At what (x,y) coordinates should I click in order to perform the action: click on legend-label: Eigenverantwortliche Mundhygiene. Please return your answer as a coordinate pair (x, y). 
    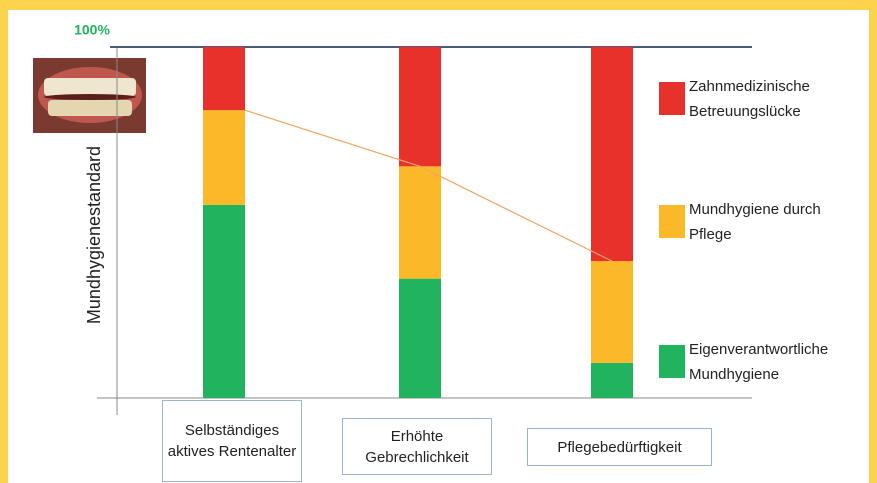
    Looking at the image, I should click on (759, 362).